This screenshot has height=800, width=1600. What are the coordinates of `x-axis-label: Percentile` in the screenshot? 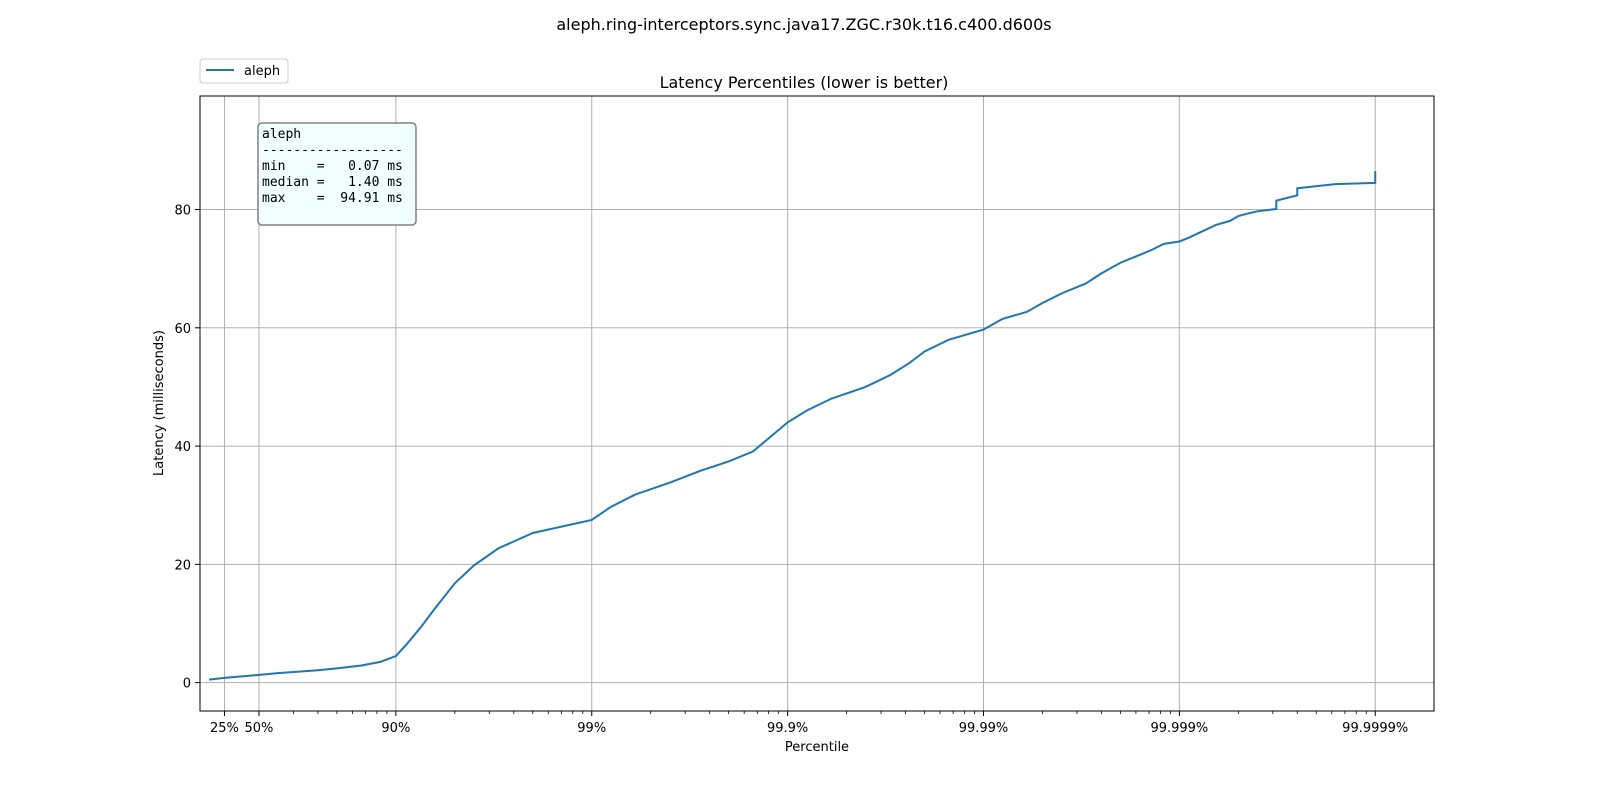 It's located at (817, 747).